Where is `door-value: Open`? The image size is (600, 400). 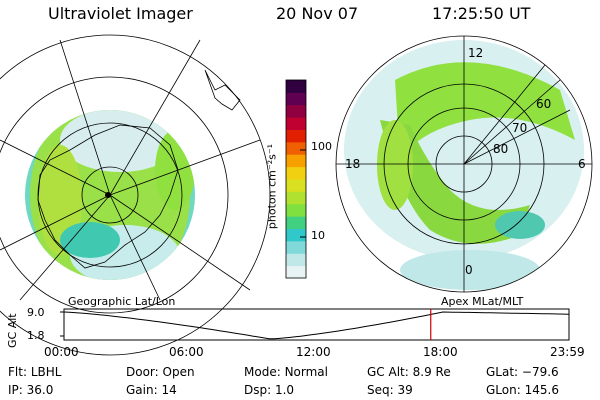 door-value: Open is located at coordinates (178, 372).